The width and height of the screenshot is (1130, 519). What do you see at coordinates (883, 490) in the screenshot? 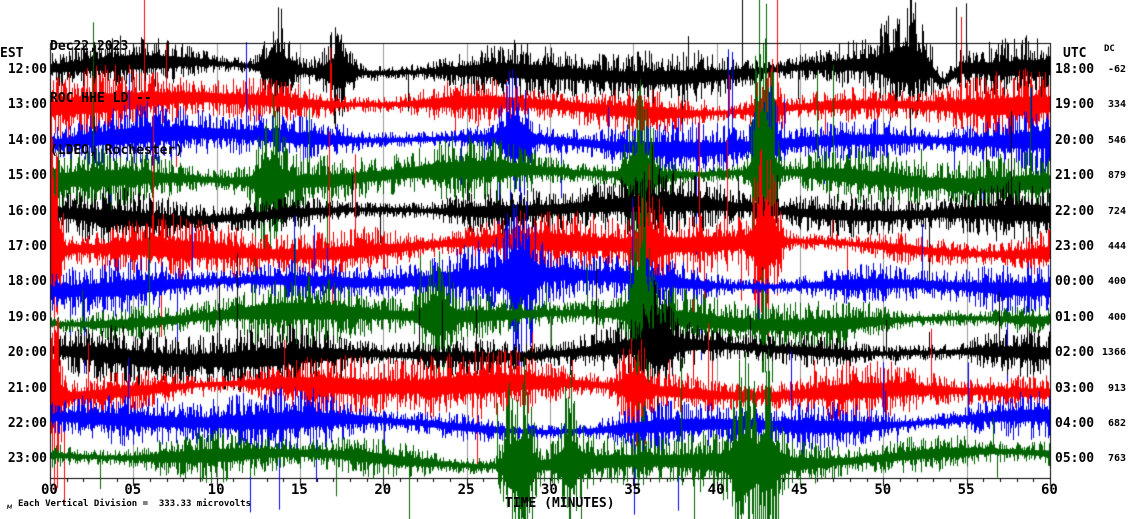
I see `x-tick-label: 50` at bounding box center [883, 490].